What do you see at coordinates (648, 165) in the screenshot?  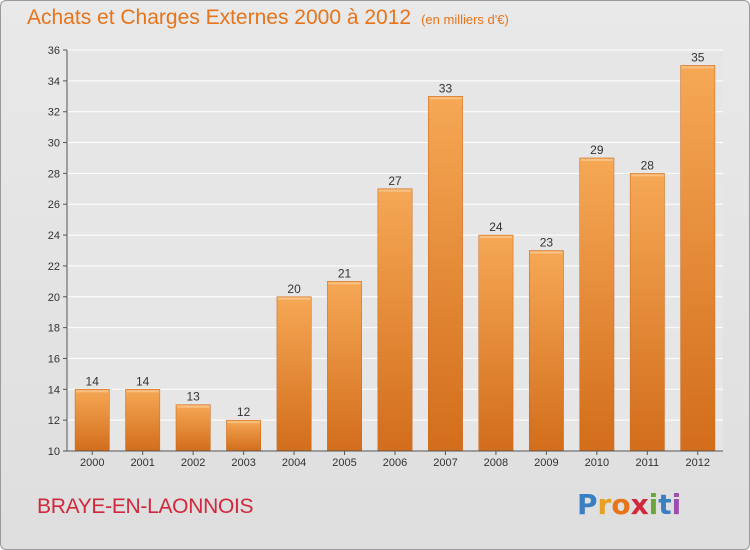 I see `data-label: 28` at bounding box center [648, 165].